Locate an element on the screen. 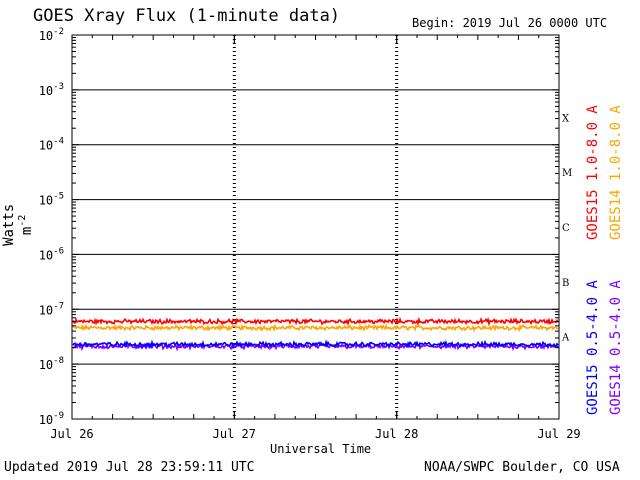 The width and height of the screenshot is (640, 480). x-tick-label: Jul 29 is located at coordinates (558, 434).